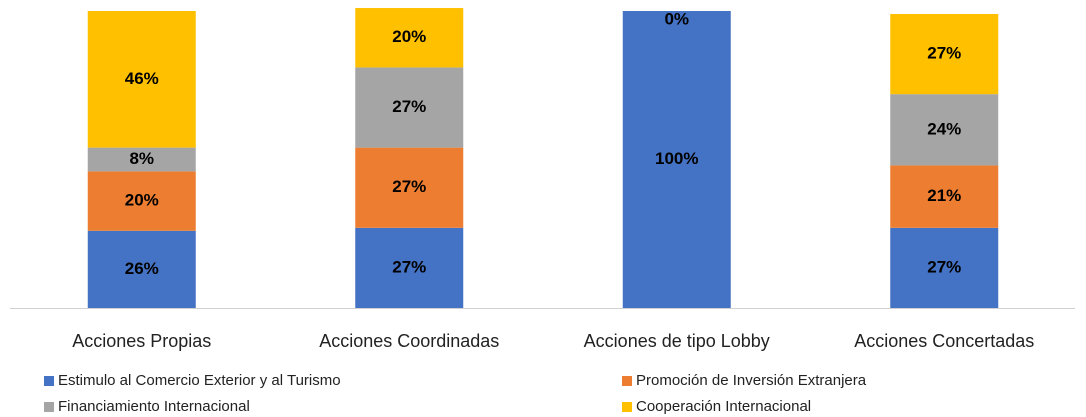 The height and width of the screenshot is (417, 1086). I want to click on data-label: 8%, so click(141, 158).